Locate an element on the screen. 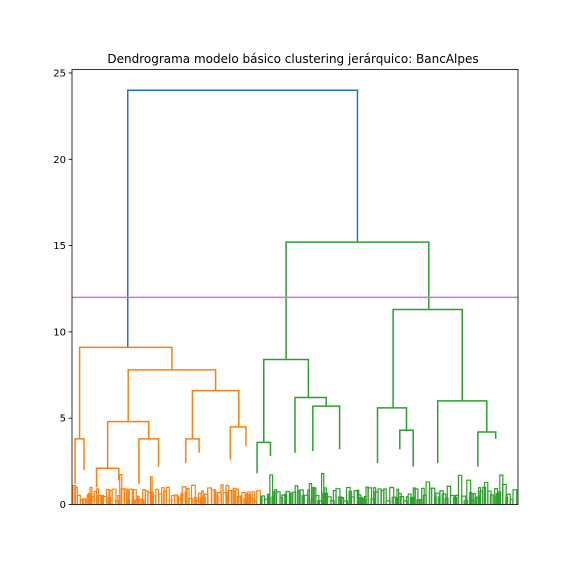  leaf-layer is located at coordinates (295, 488).